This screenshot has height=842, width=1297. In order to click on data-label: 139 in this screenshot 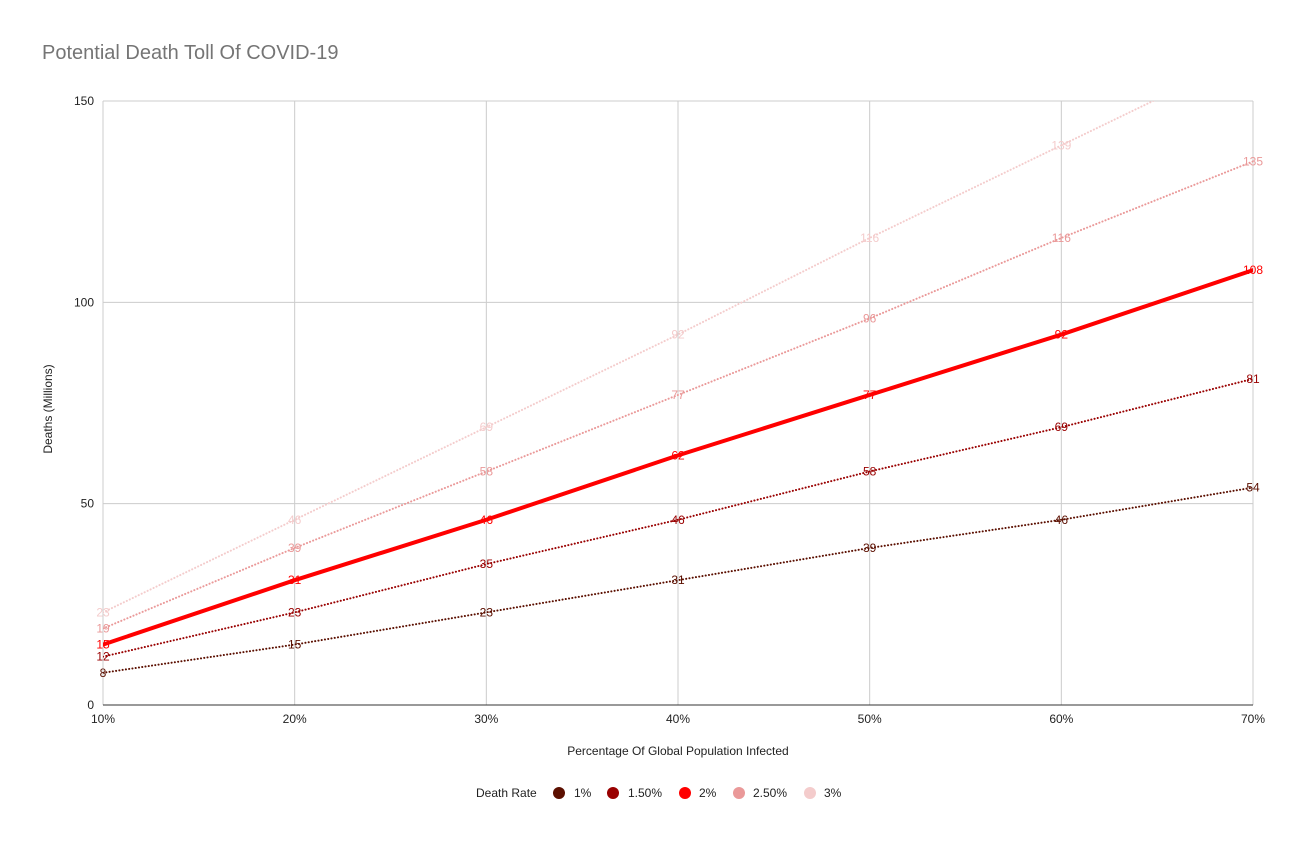, I will do `click(1061, 145)`.